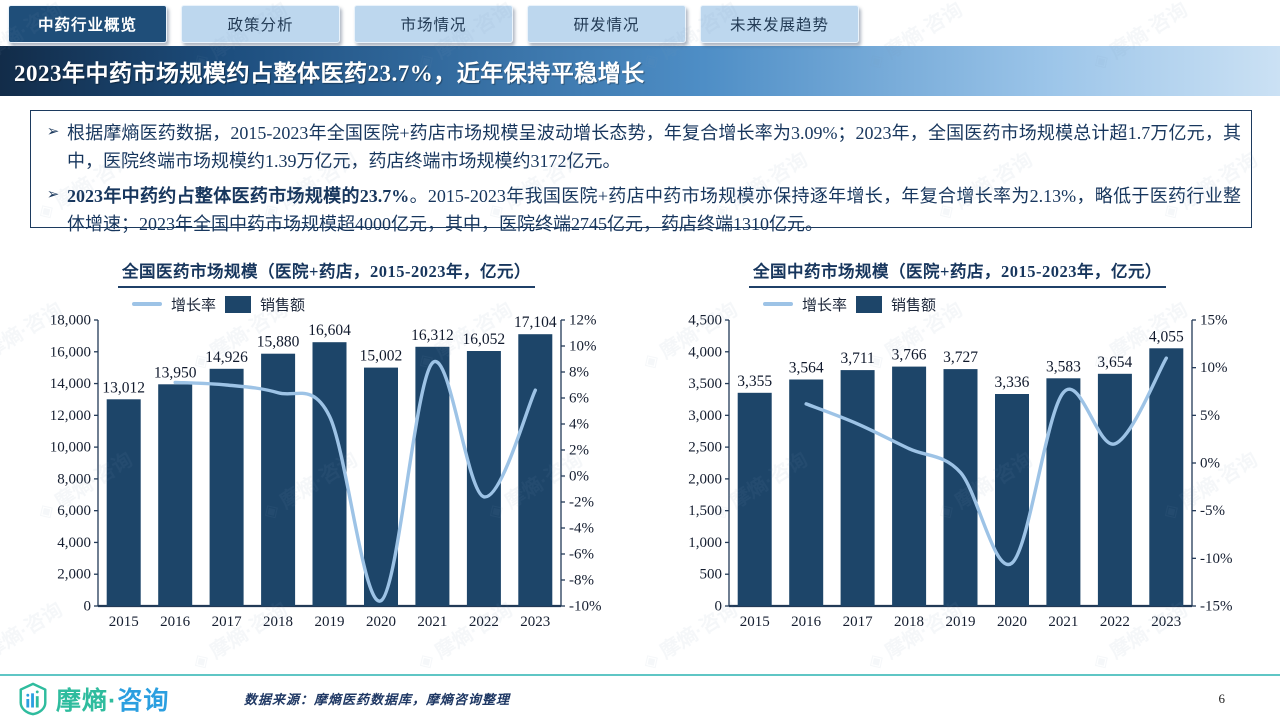 This screenshot has height=720, width=1280. I want to click on tab-rd-situation: 研发情况, so click(606, 24).